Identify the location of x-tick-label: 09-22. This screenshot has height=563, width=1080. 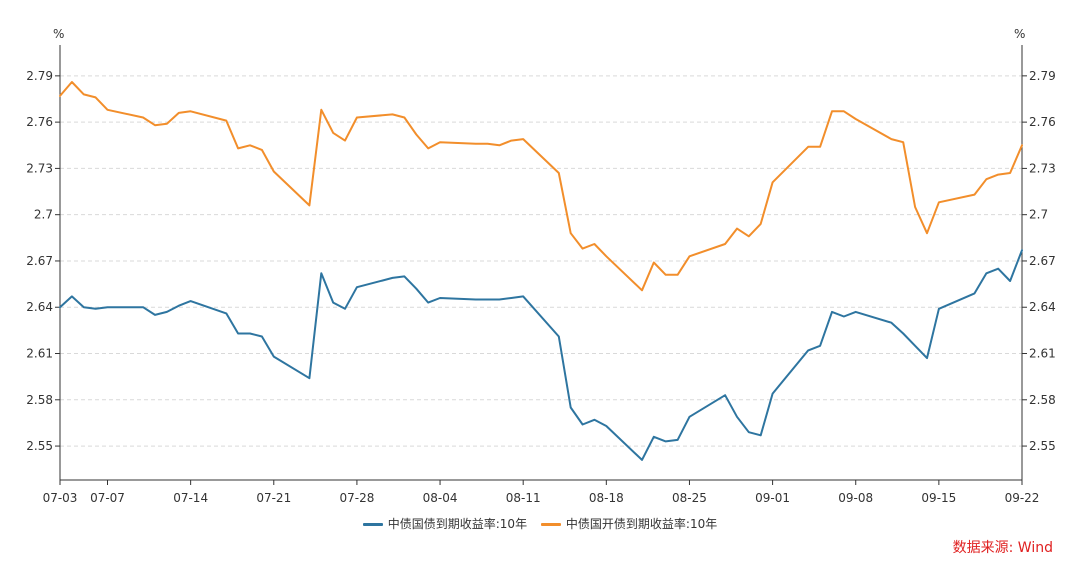
(1022, 498).